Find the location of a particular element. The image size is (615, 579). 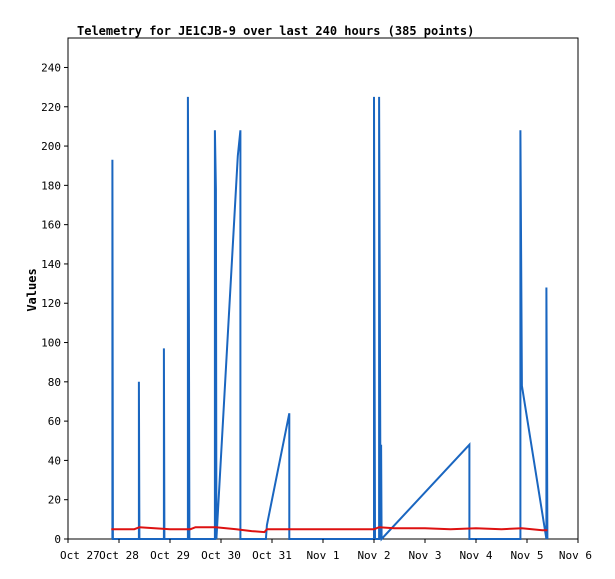

y-axis-label: Values is located at coordinates (32, 289).